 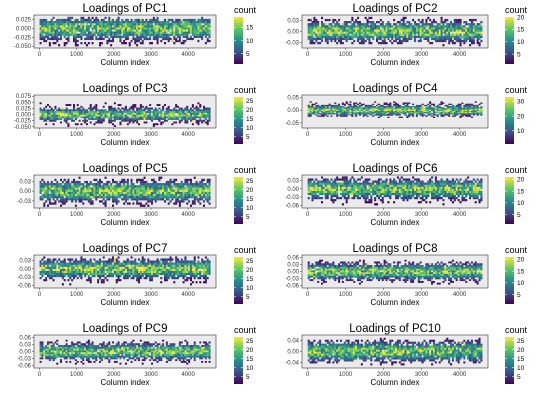 What do you see at coordinates (250, 110) in the screenshot?
I see `legend-label: 20` at bounding box center [250, 110].